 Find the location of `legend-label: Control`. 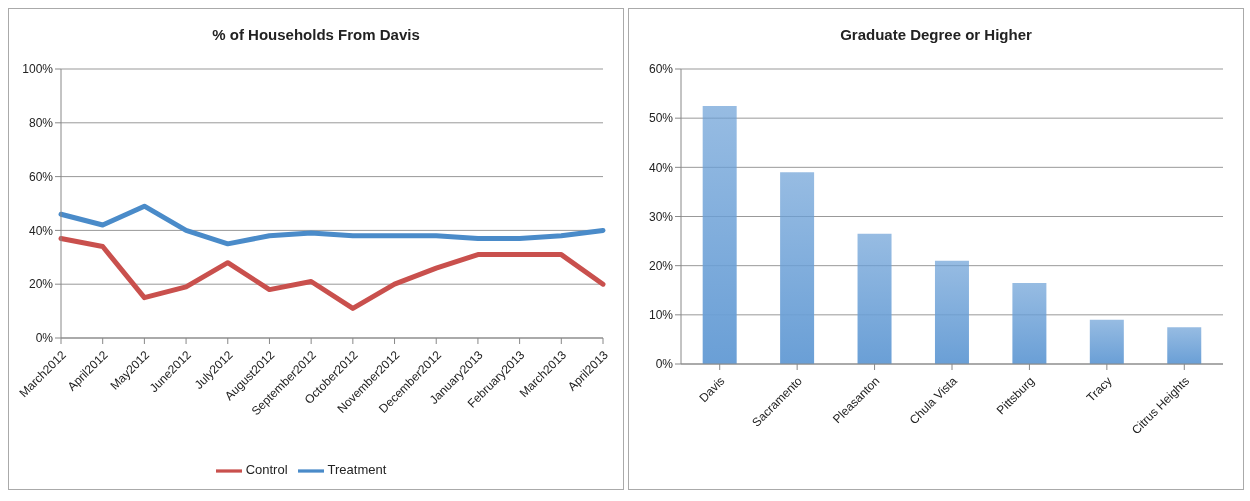

legend-label: Control is located at coordinates (266, 470).